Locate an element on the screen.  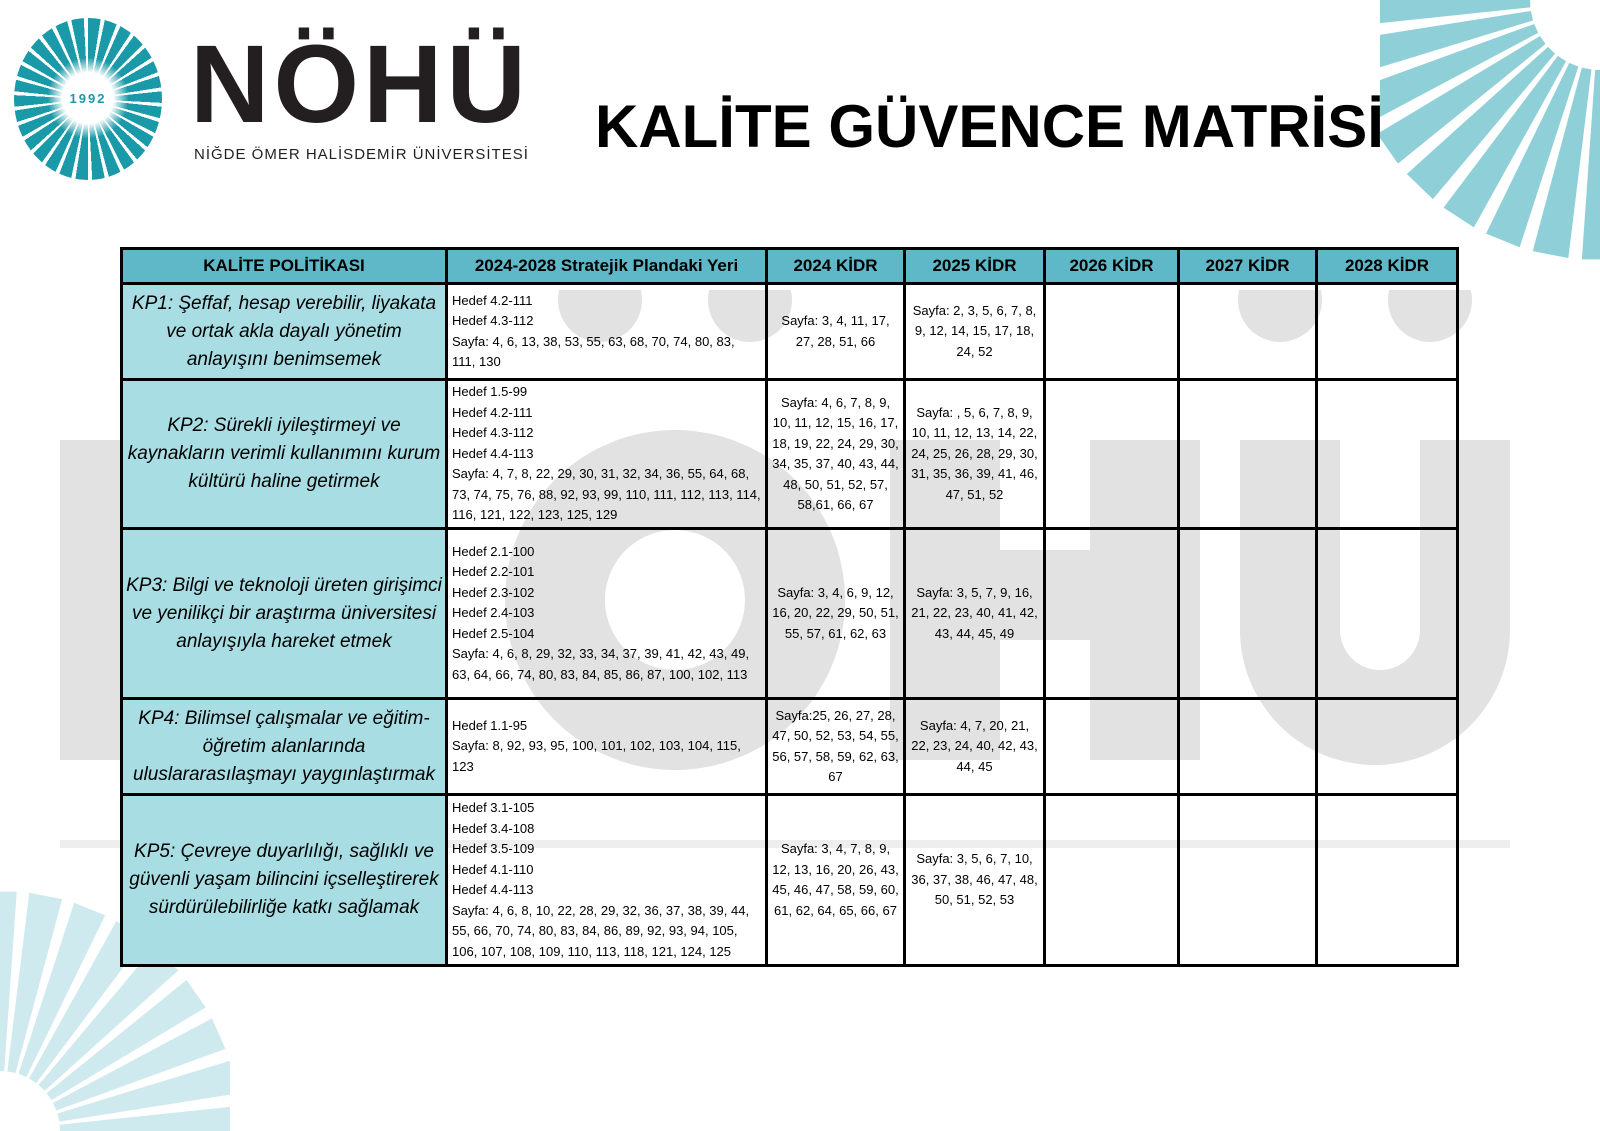
university-seal-logo: 1992 is located at coordinates (88, 99).